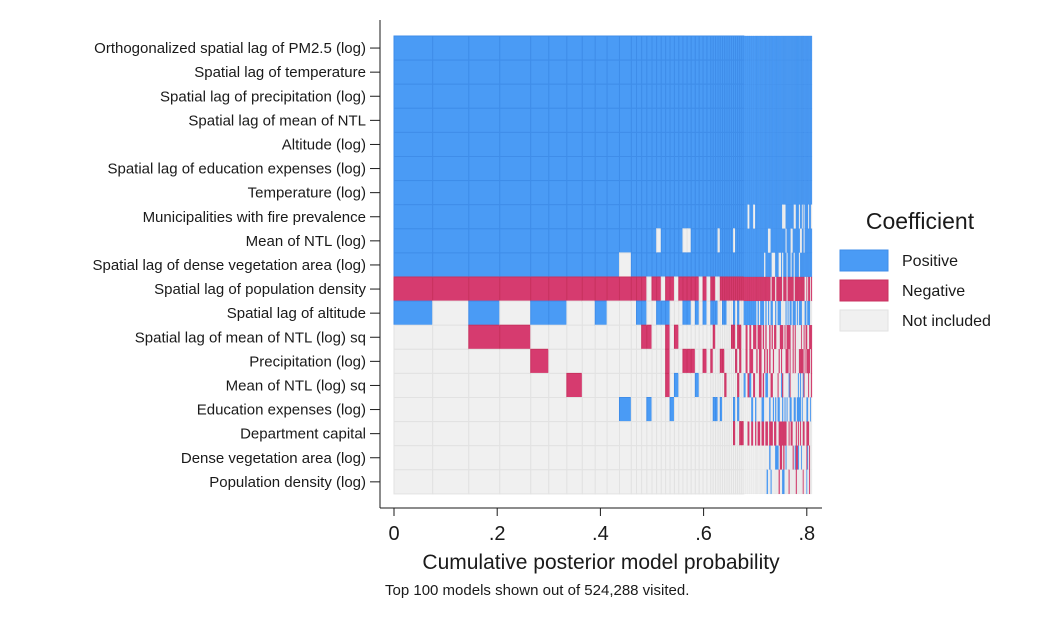  What do you see at coordinates (254, 217) in the screenshot?
I see `variable-label: Municipalities with fire prevalence` at bounding box center [254, 217].